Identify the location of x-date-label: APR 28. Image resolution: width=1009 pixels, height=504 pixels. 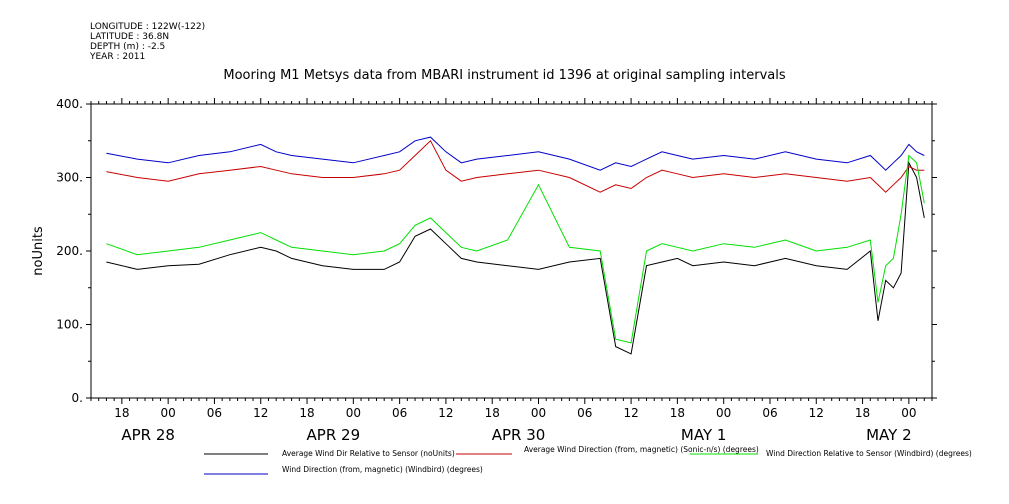
(148, 435).